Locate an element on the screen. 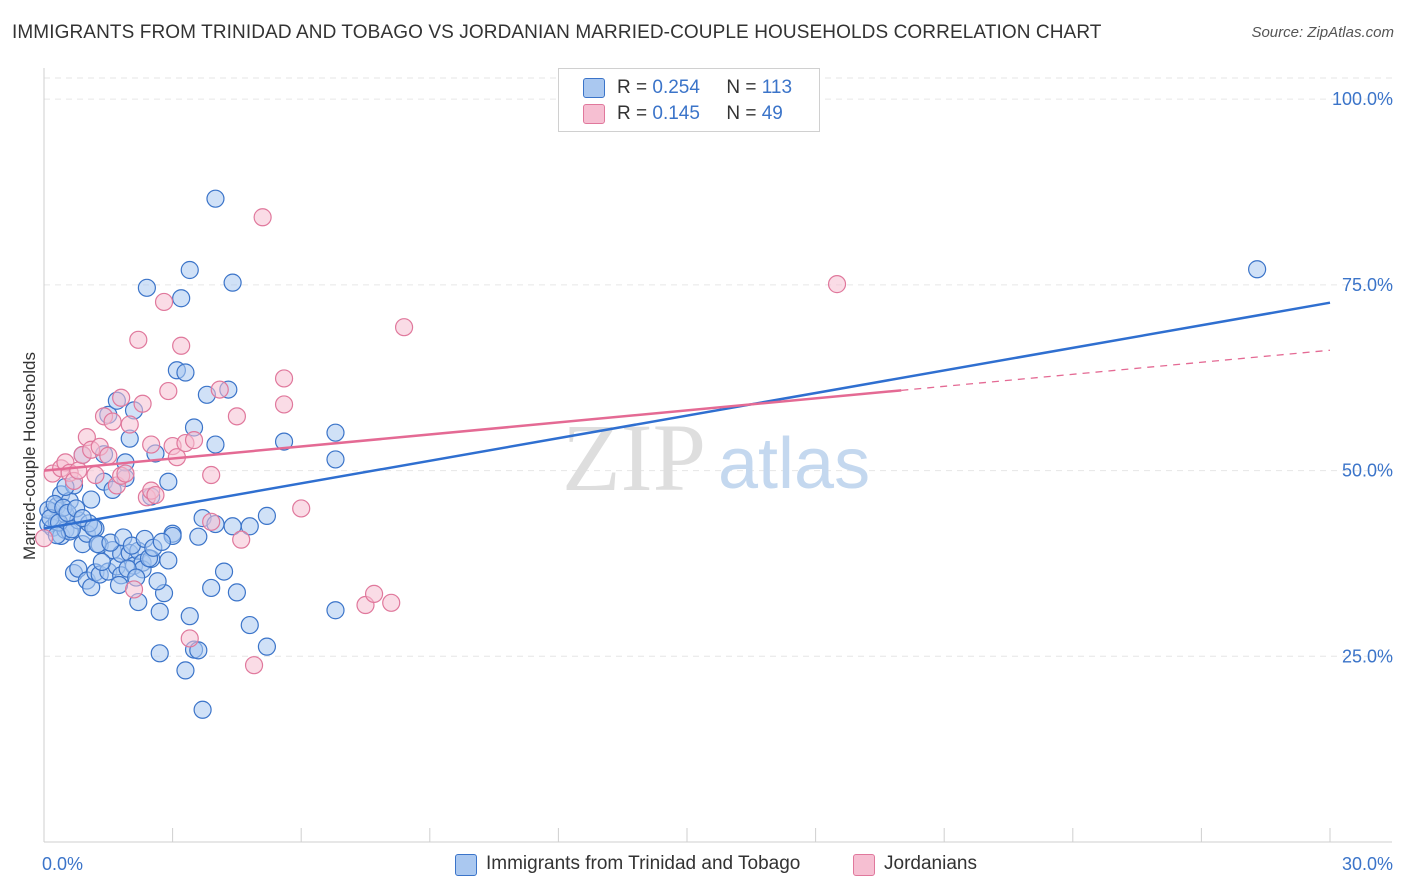  r-value-pink: 0.145 is located at coordinates (676, 113).